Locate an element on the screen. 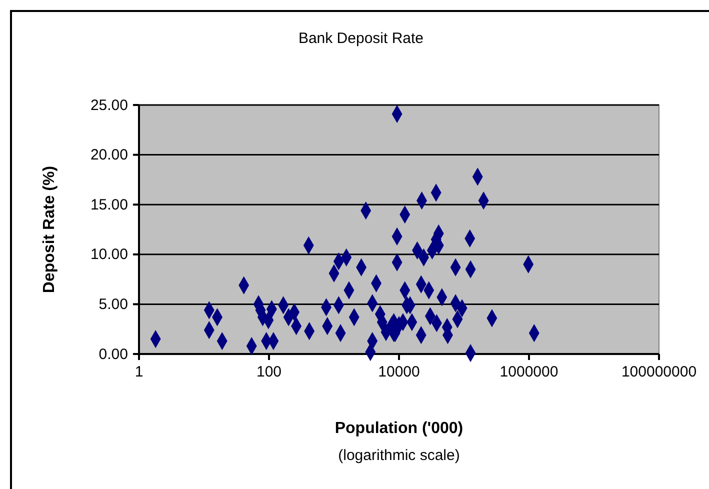 The height and width of the screenshot is (489, 709). x-tick-label: 100 is located at coordinates (269, 372).